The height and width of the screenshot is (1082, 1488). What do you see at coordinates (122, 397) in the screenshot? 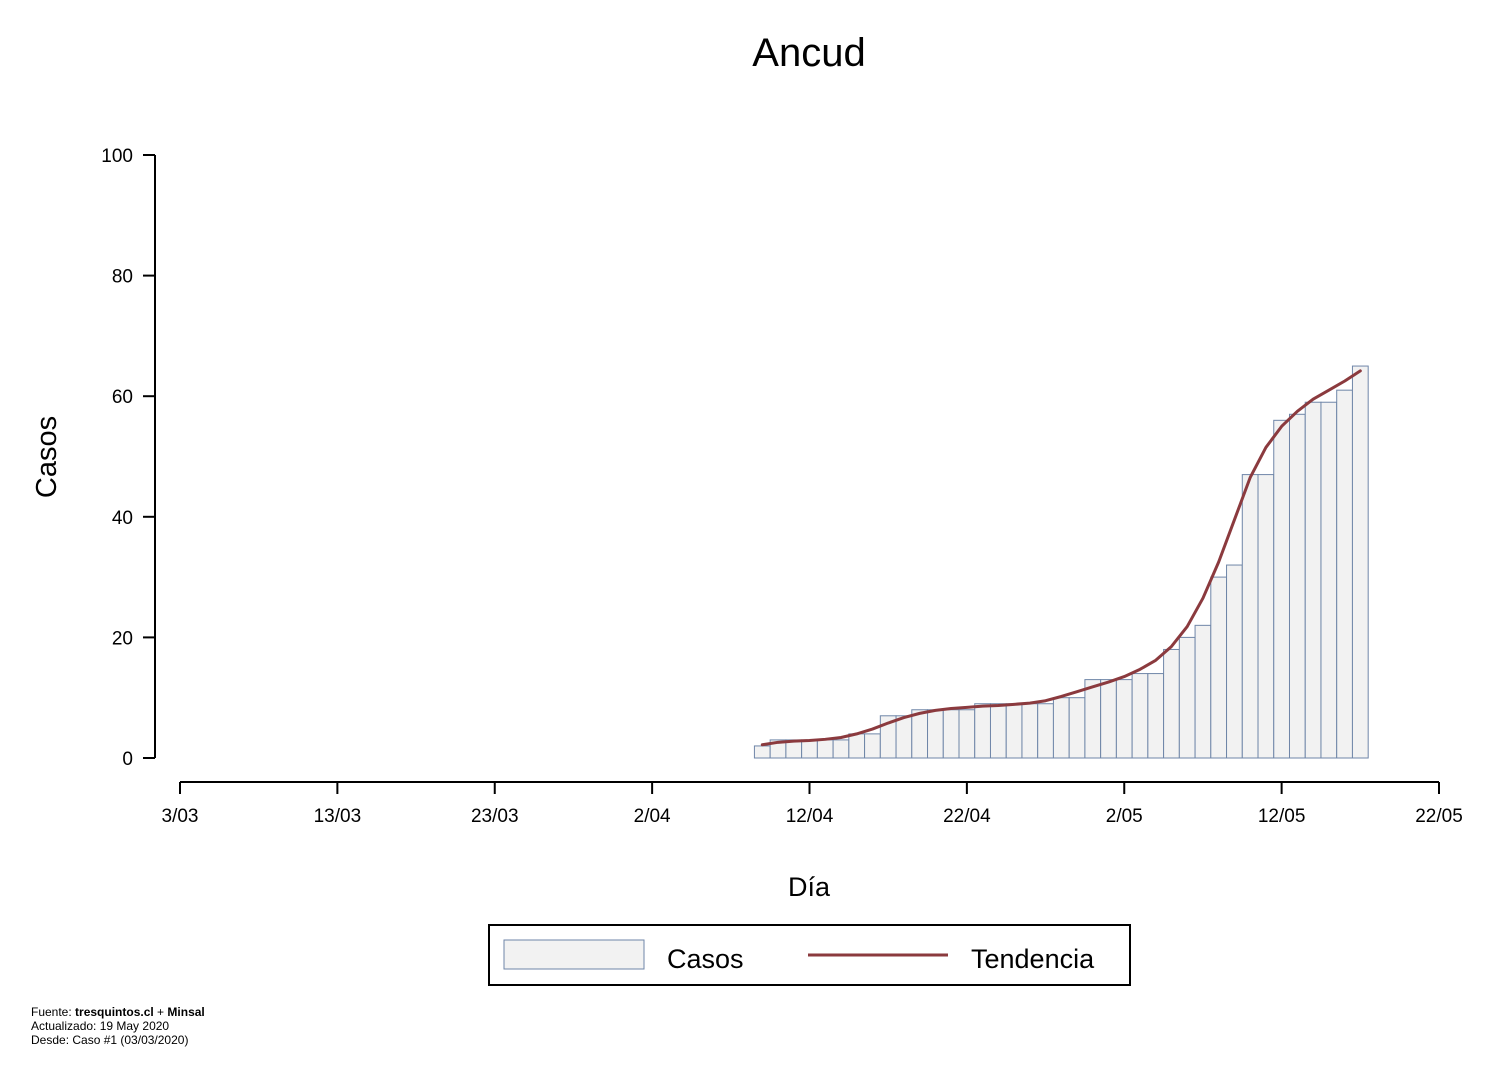
I see `y-tick-label: 60` at bounding box center [122, 397].